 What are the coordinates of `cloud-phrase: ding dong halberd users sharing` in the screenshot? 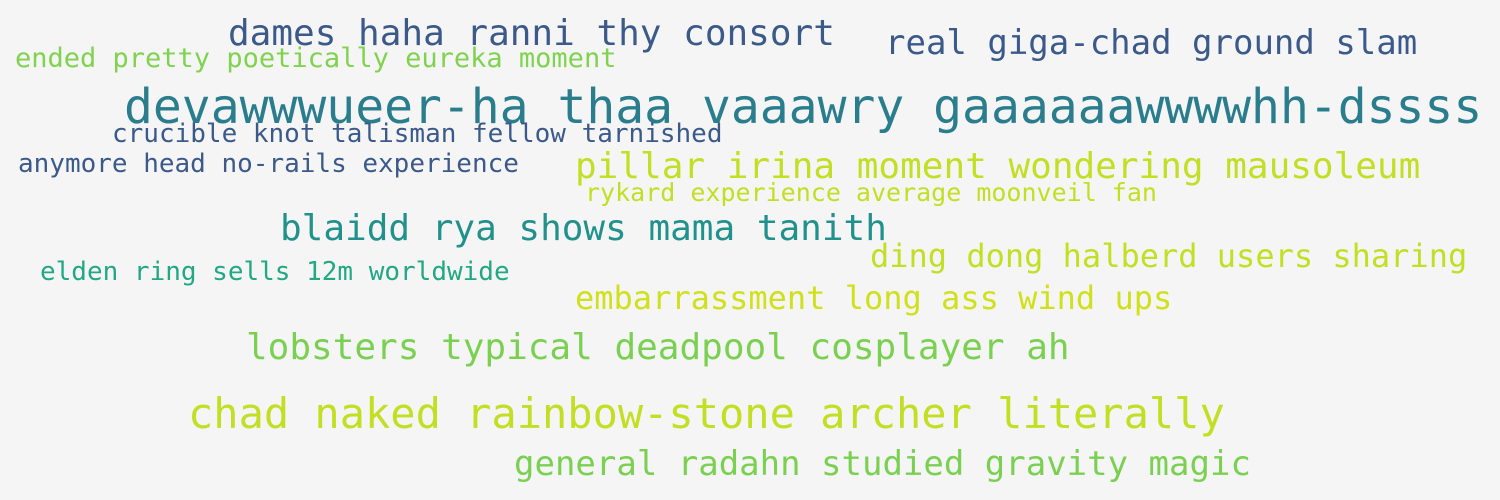 It's located at (1169, 256).